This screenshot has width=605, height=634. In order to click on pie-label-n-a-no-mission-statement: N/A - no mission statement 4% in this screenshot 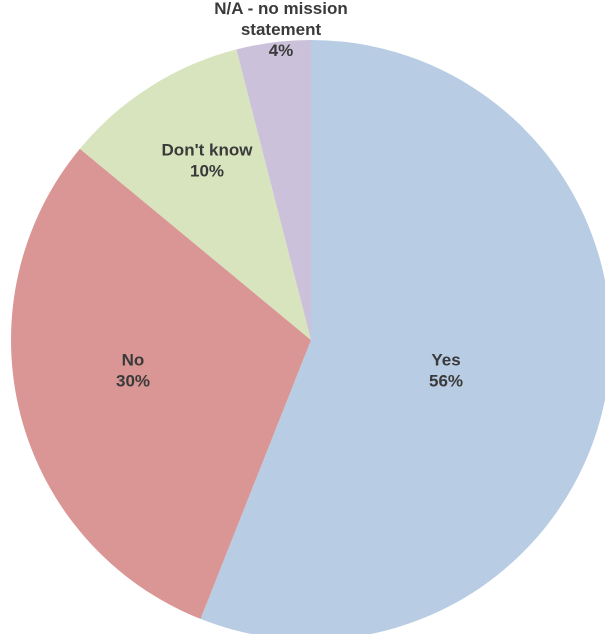, I will do `click(281, 30)`.